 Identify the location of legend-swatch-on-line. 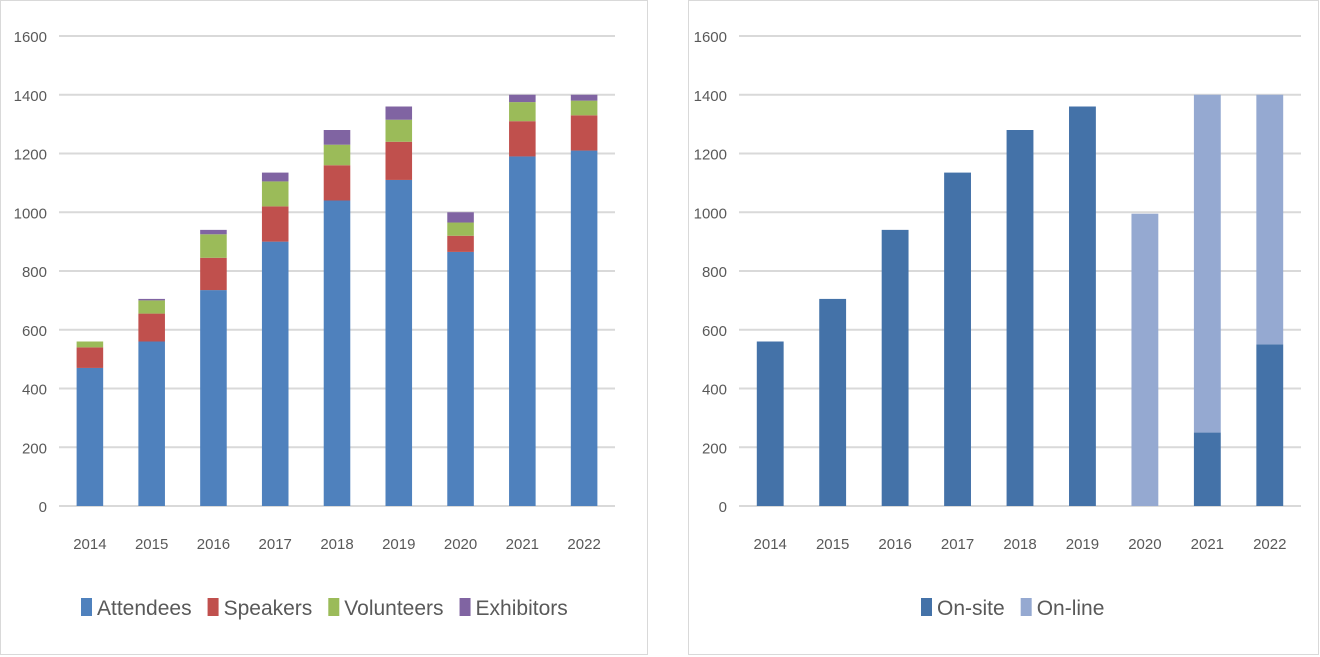
(1026, 607).